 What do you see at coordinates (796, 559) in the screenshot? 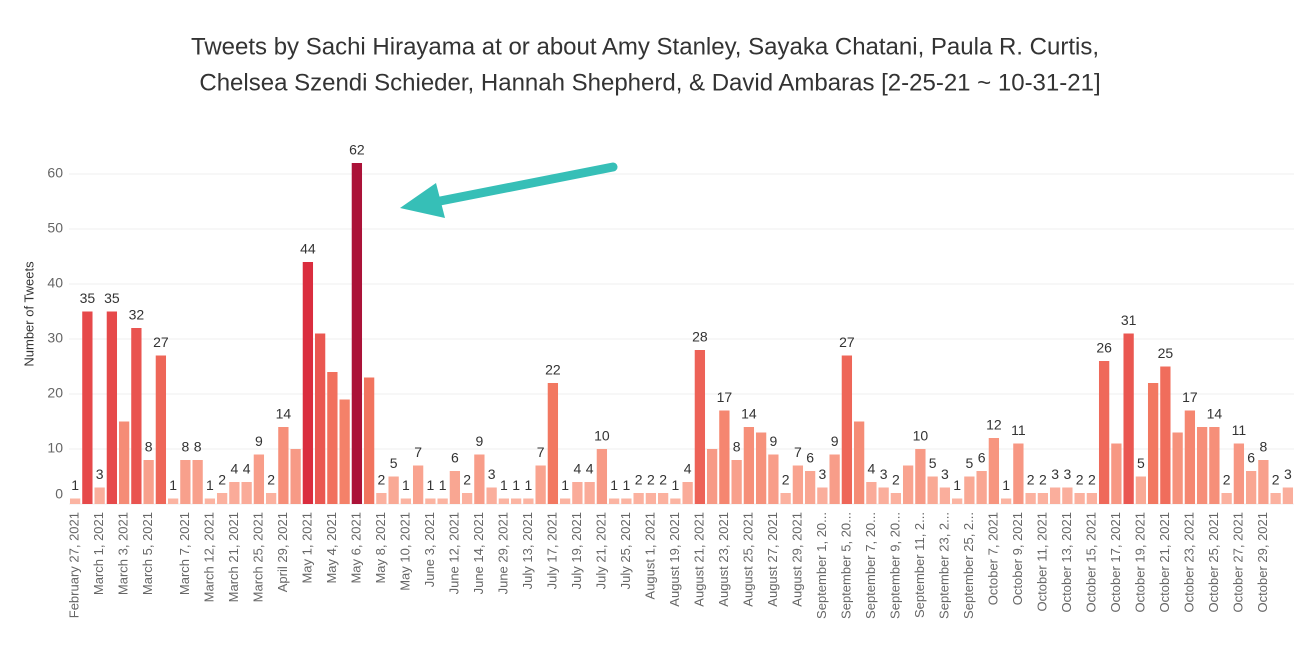
I see `x-tick-label: August 29, 2021` at bounding box center [796, 559].